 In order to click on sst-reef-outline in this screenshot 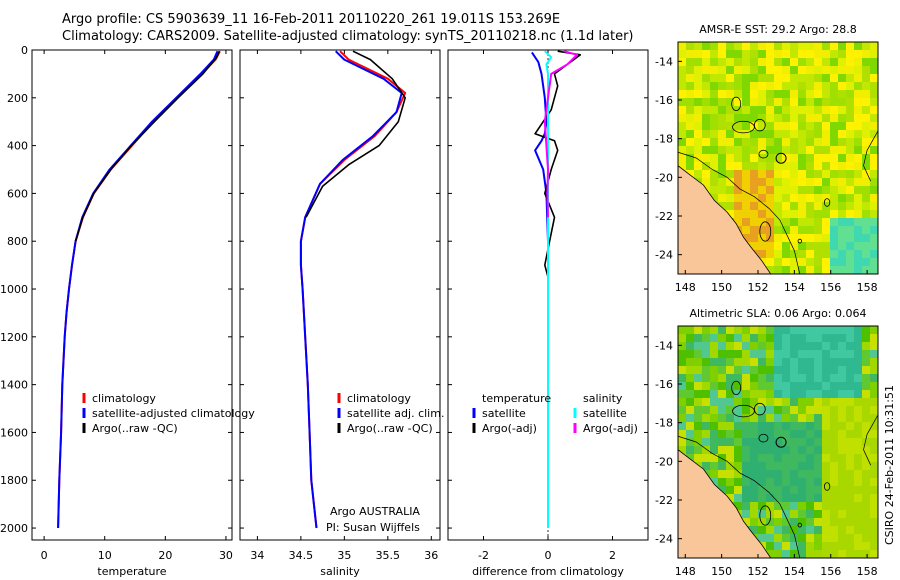, I will do `click(759, 125)`.